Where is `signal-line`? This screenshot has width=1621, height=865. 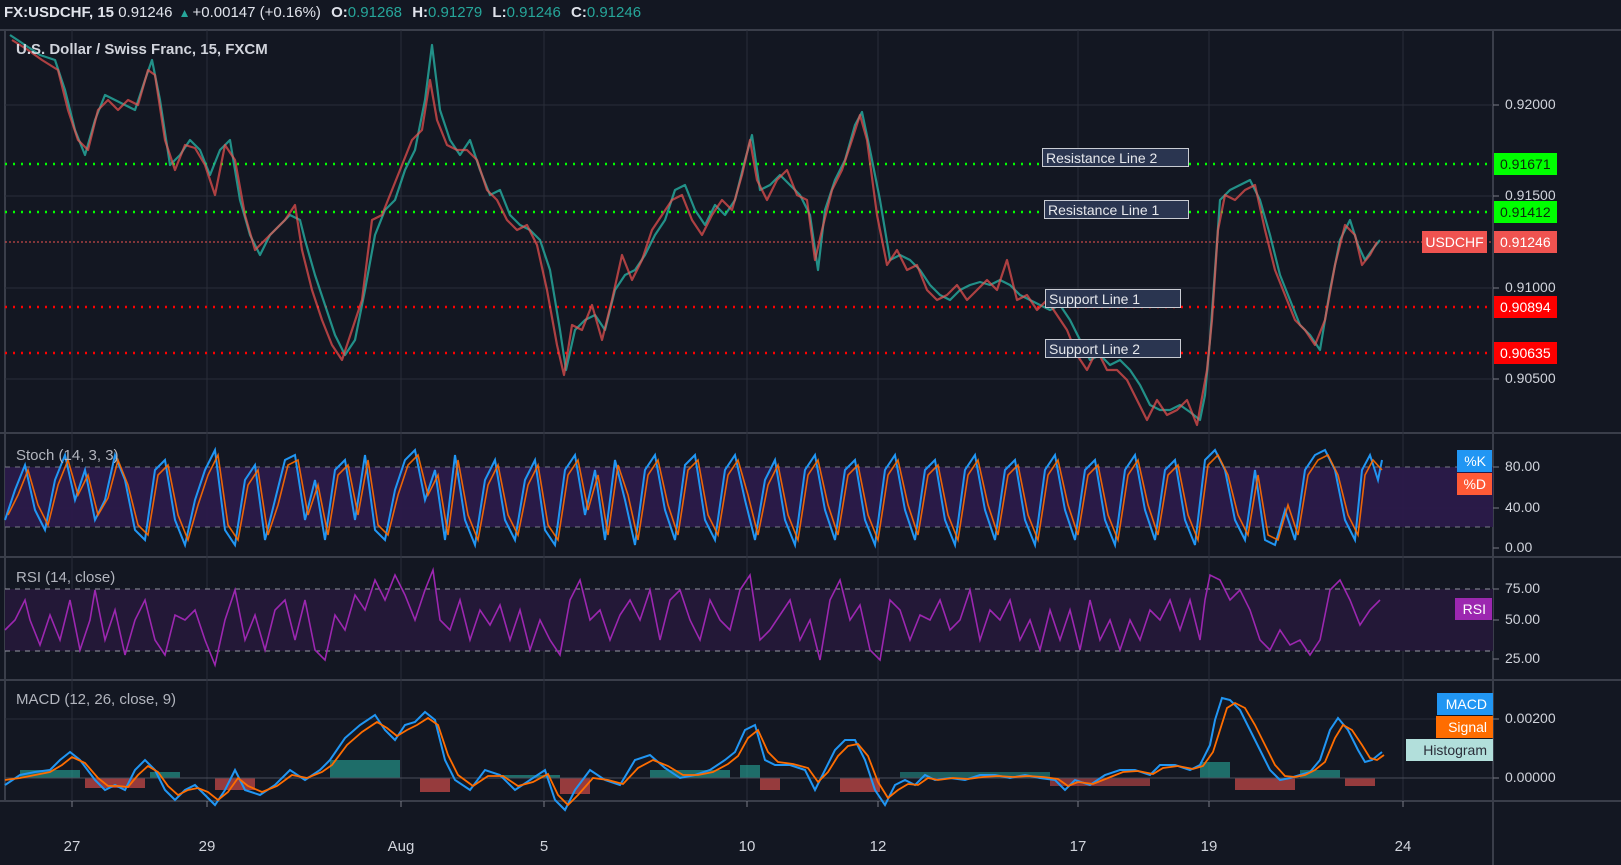 signal-line is located at coordinates (694, 754).